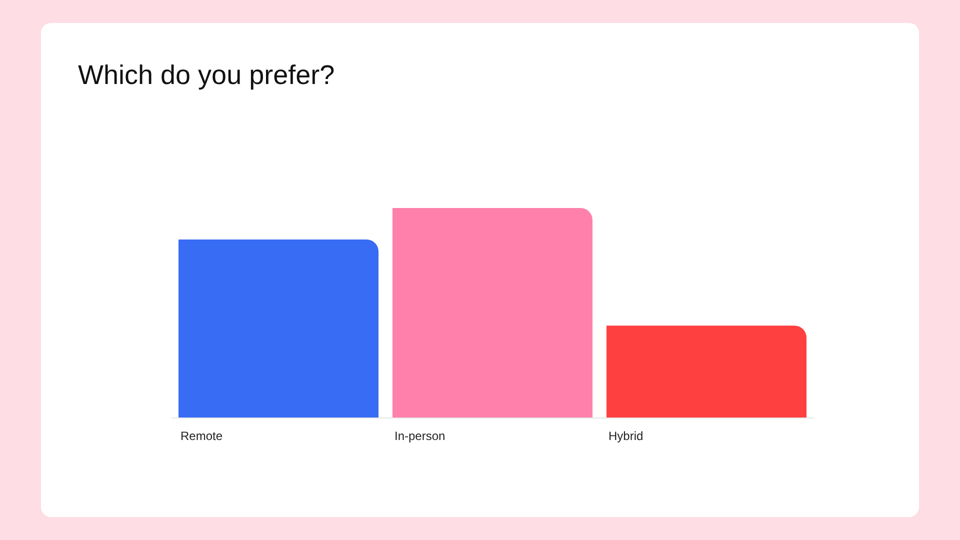 This screenshot has width=960, height=540. Describe the element at coordinates (201, 436) in the screenshot. I see `x-tick-label: Remote` at that location.